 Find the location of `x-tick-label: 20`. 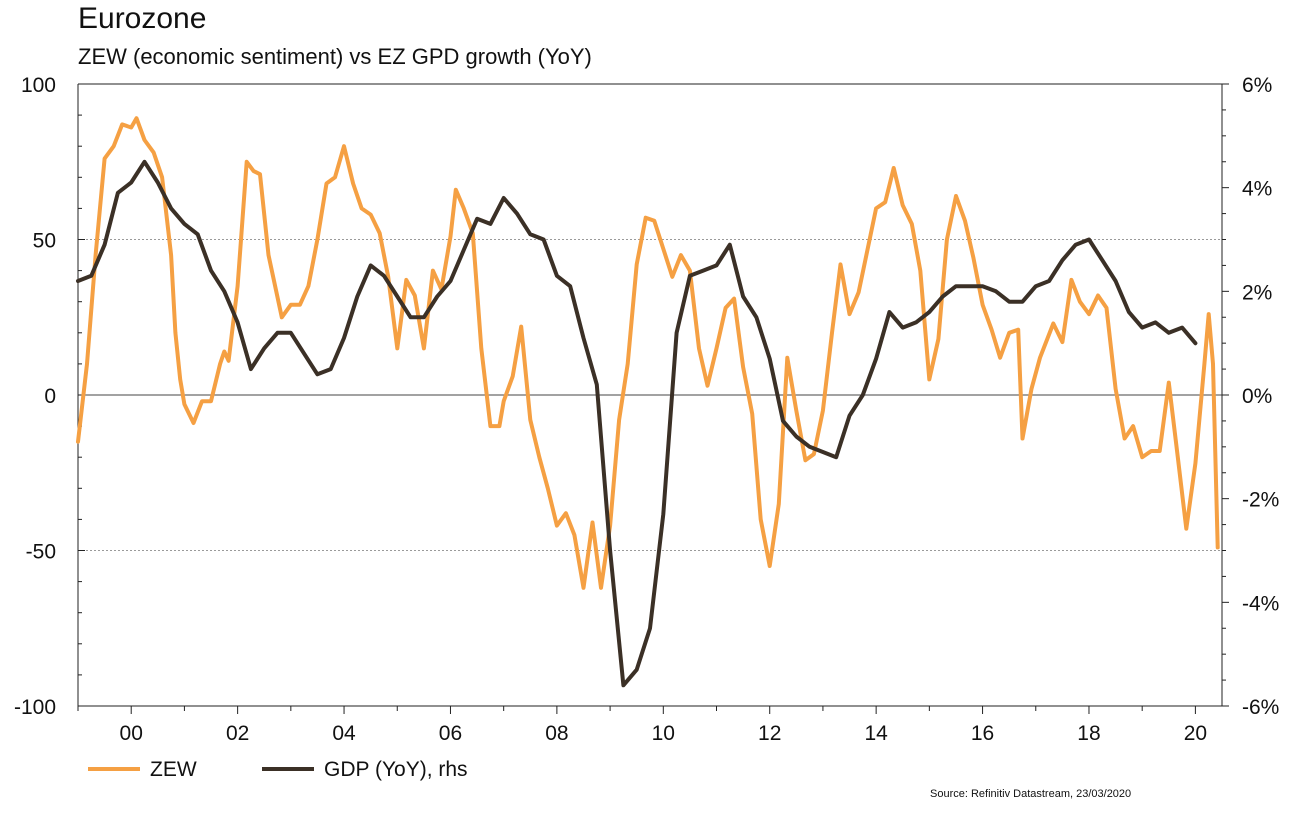

x-tick-label: 20 is located at coordinates (1195, 733).